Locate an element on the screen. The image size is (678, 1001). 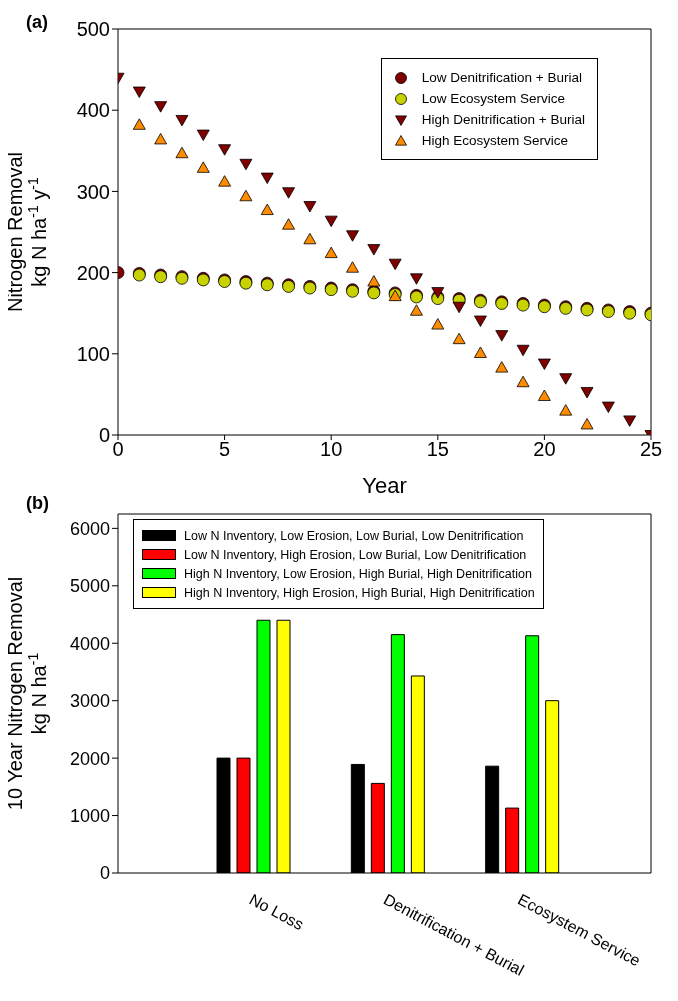
y-tick-label: 500 is located at coordinates (93, 29).